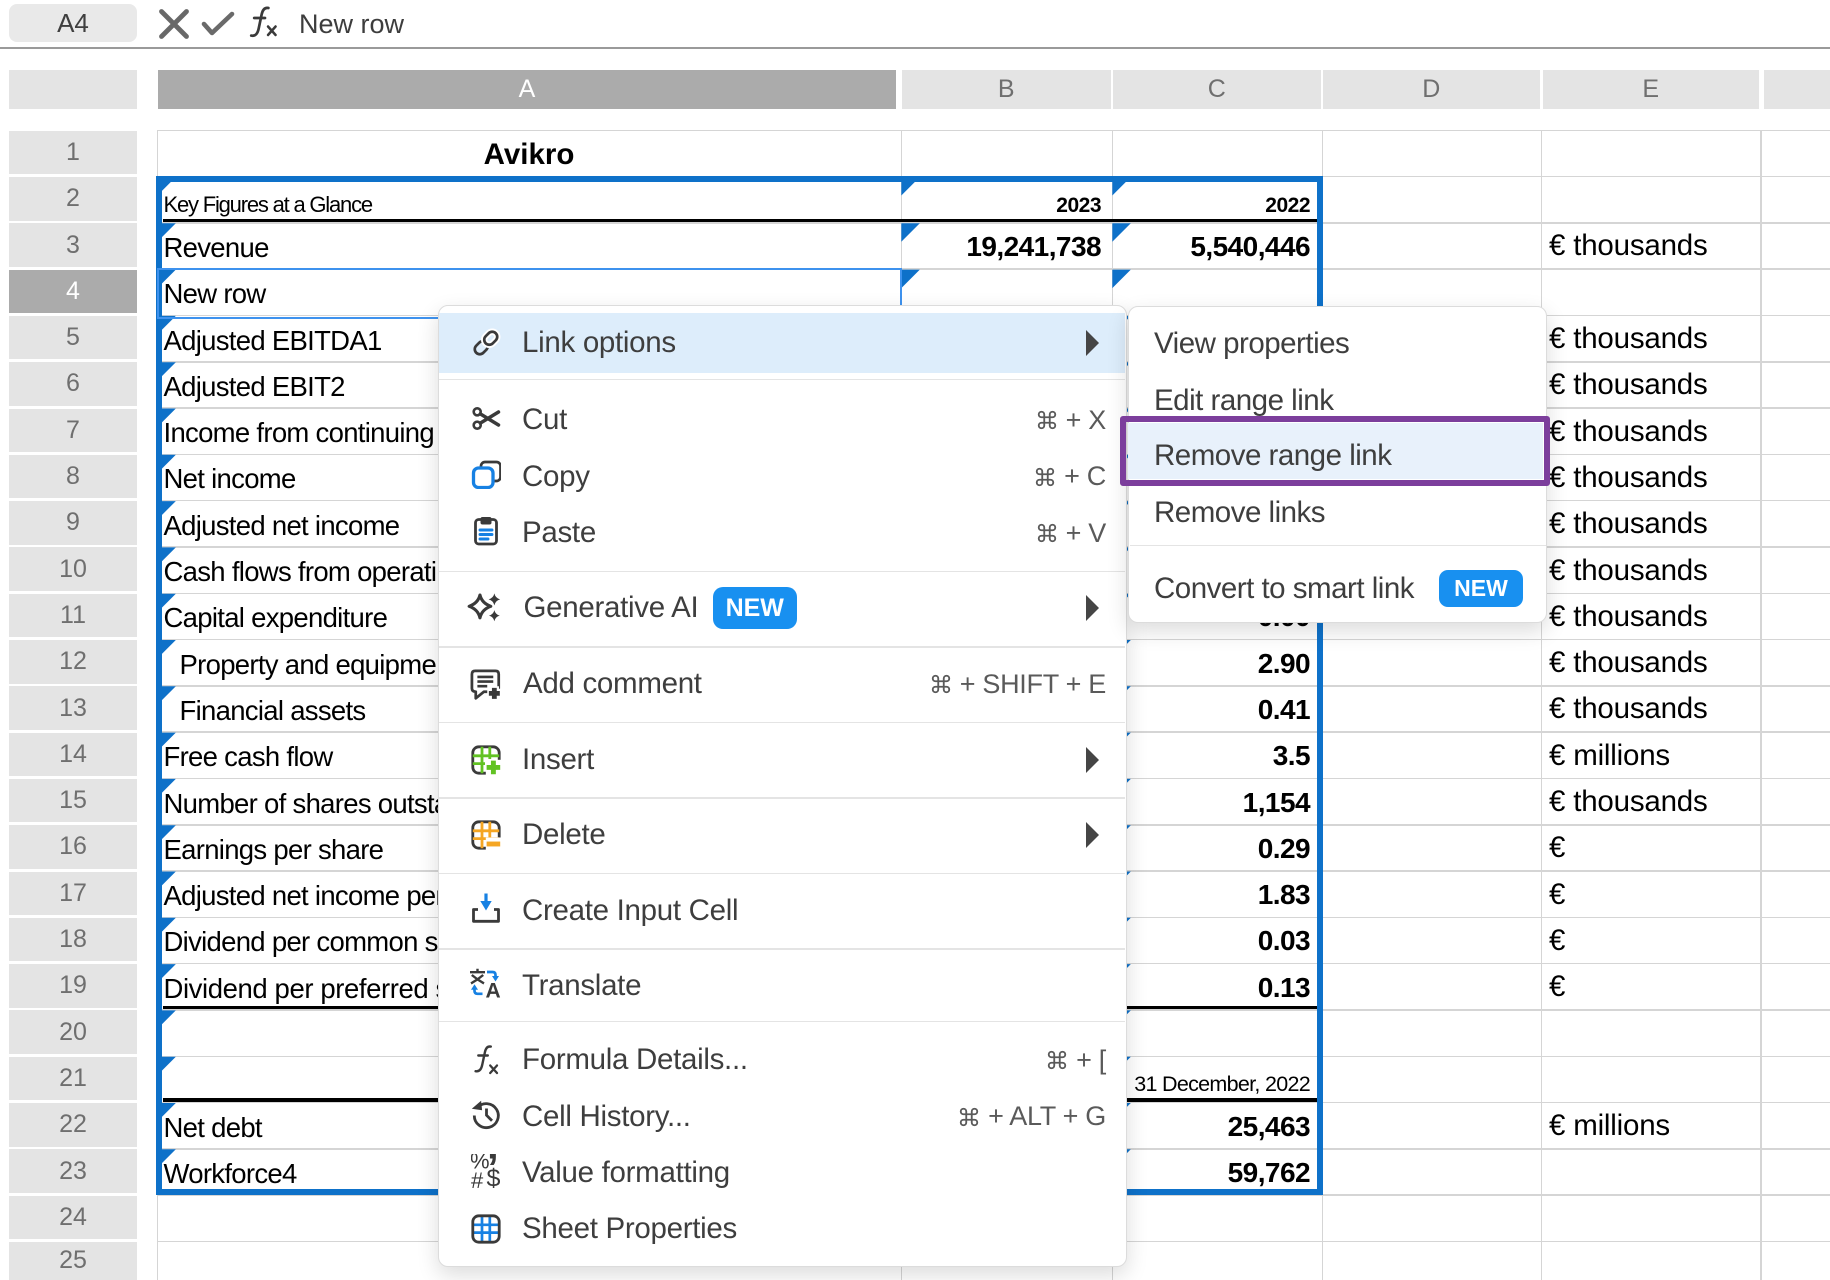  Describe the element at coordinates (493, 990) in the screenshot. I see `svg-text: A` at that location.